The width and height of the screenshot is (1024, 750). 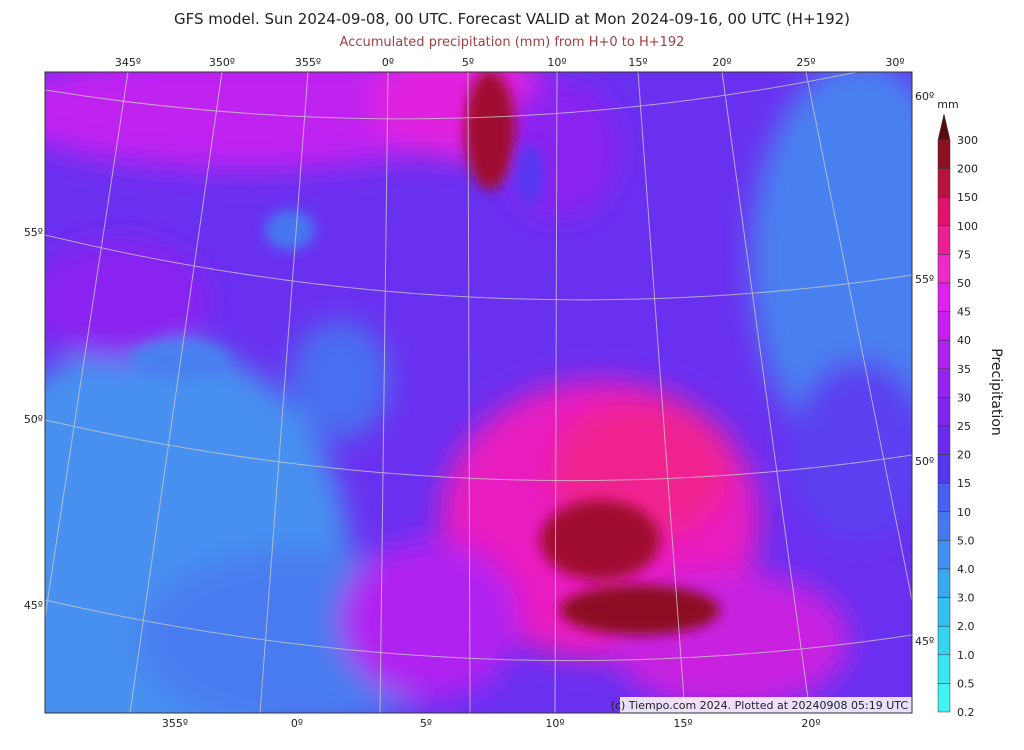 What do you see at coordinates (128, 62) in the screenshot?
I see `lon-label: 345º` at bounding box center [128, 62].